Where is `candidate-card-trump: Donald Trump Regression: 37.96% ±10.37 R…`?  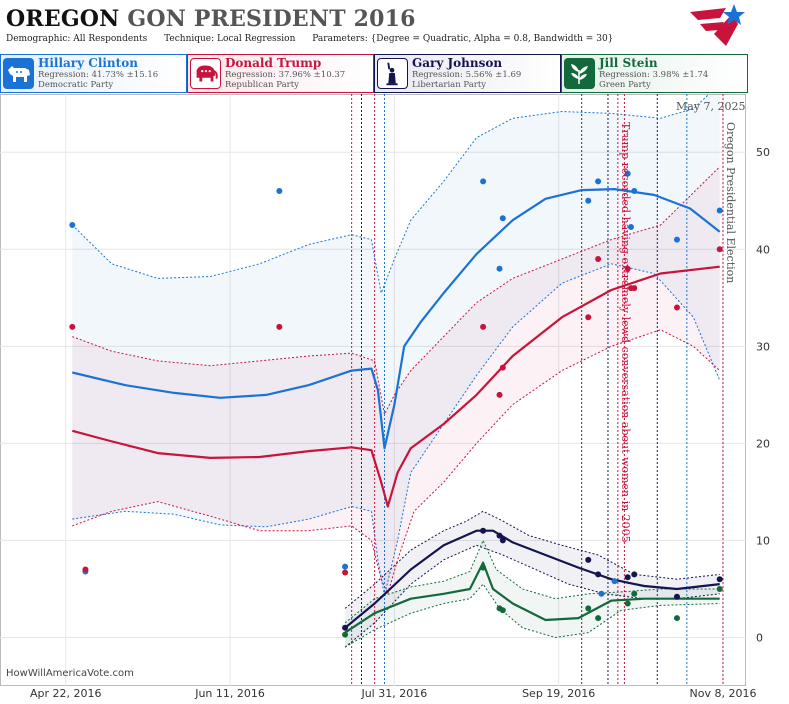
candidate-card-trump: Donald Trump Regression: 37.96% ±10.37 R… is located at coordinates (280, 73).